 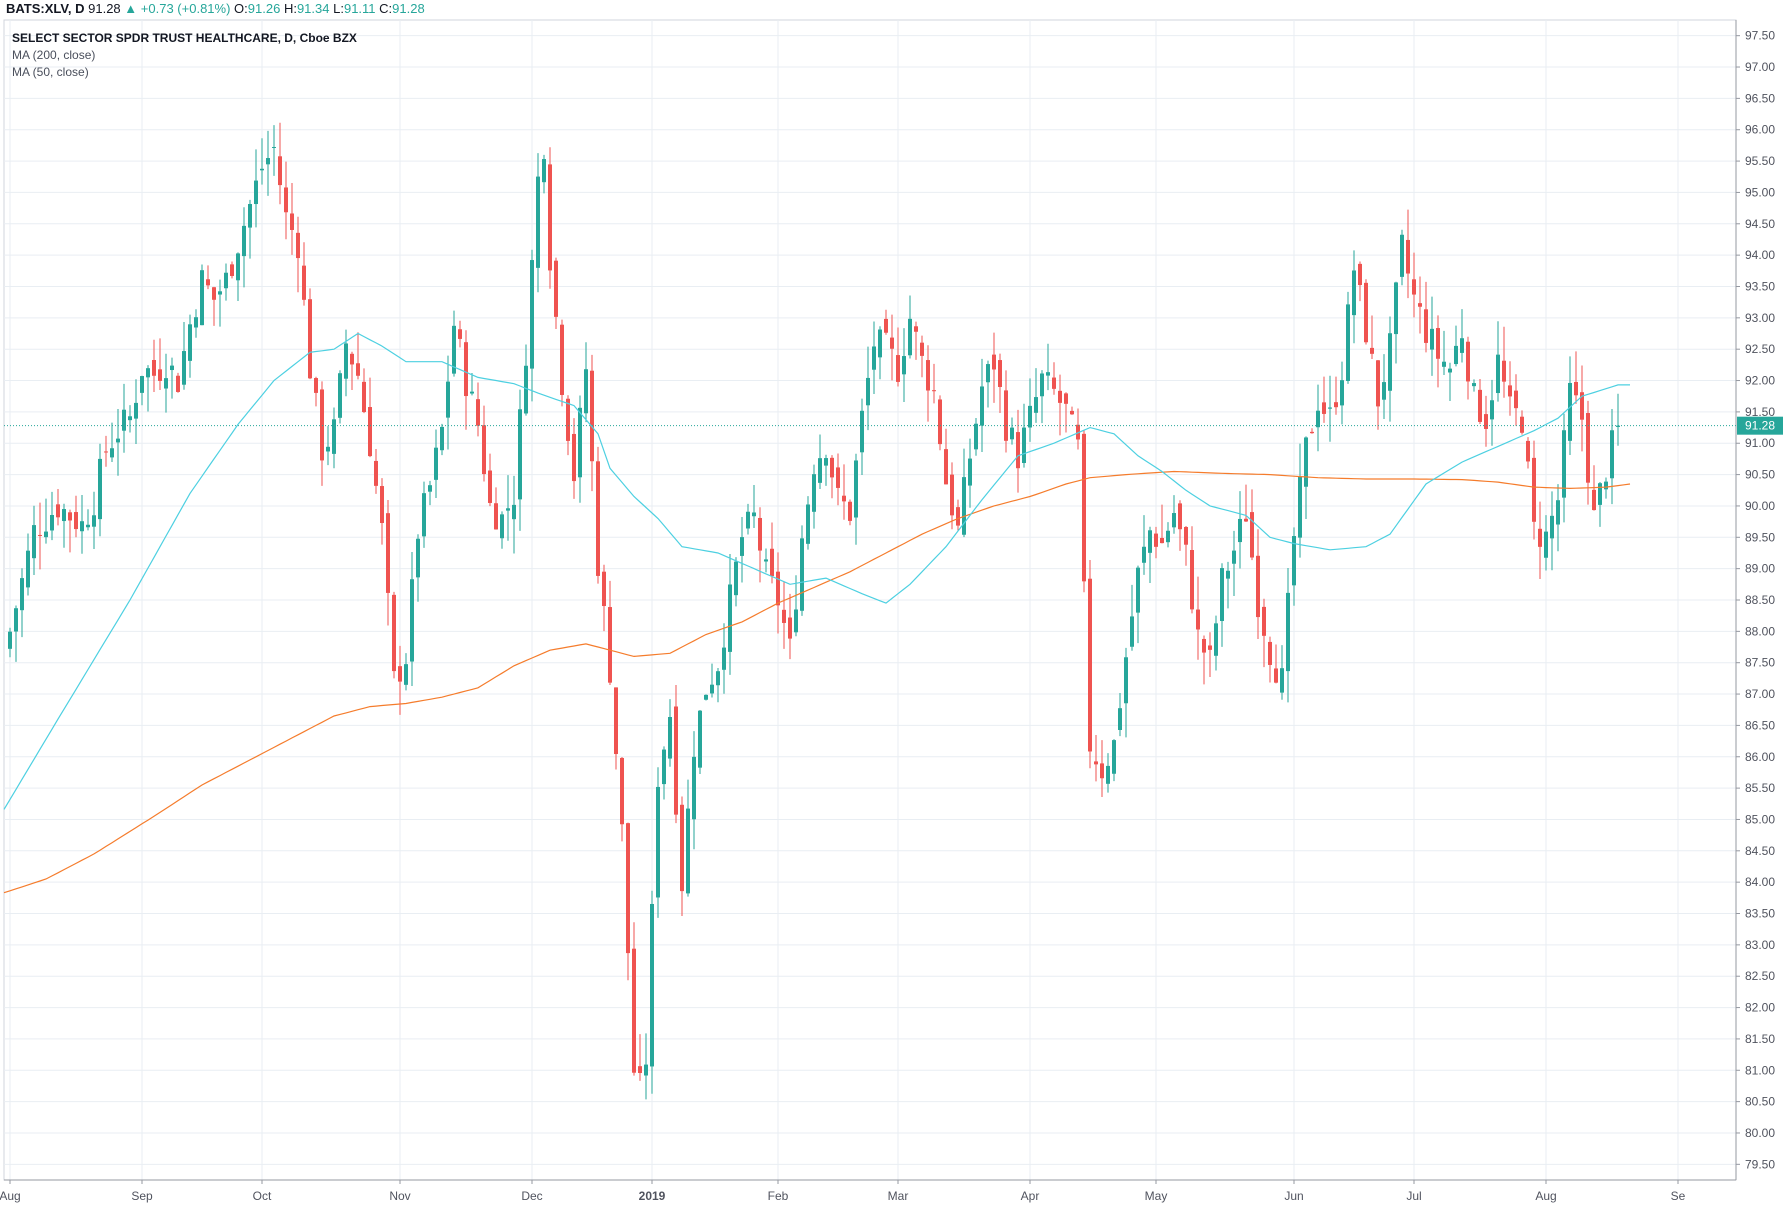 I want to click on y-tick-label: 94.00, so click(x=1760, y=255).